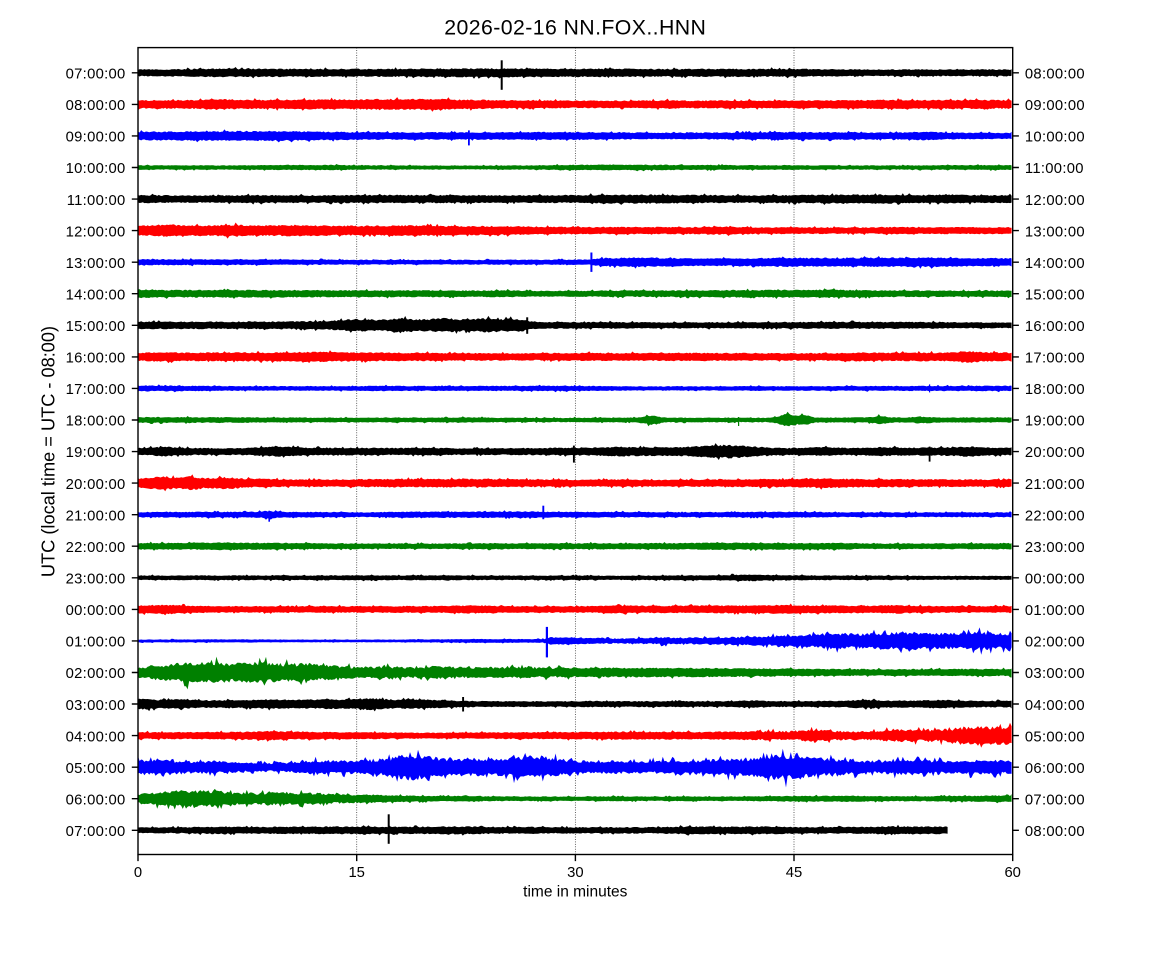 The height and width of the screenshot is (955, 1150). What do you see at coordinates (575, 873) in the screenshot?
I see `svg-text: 30` at bounding box center [575, 873].